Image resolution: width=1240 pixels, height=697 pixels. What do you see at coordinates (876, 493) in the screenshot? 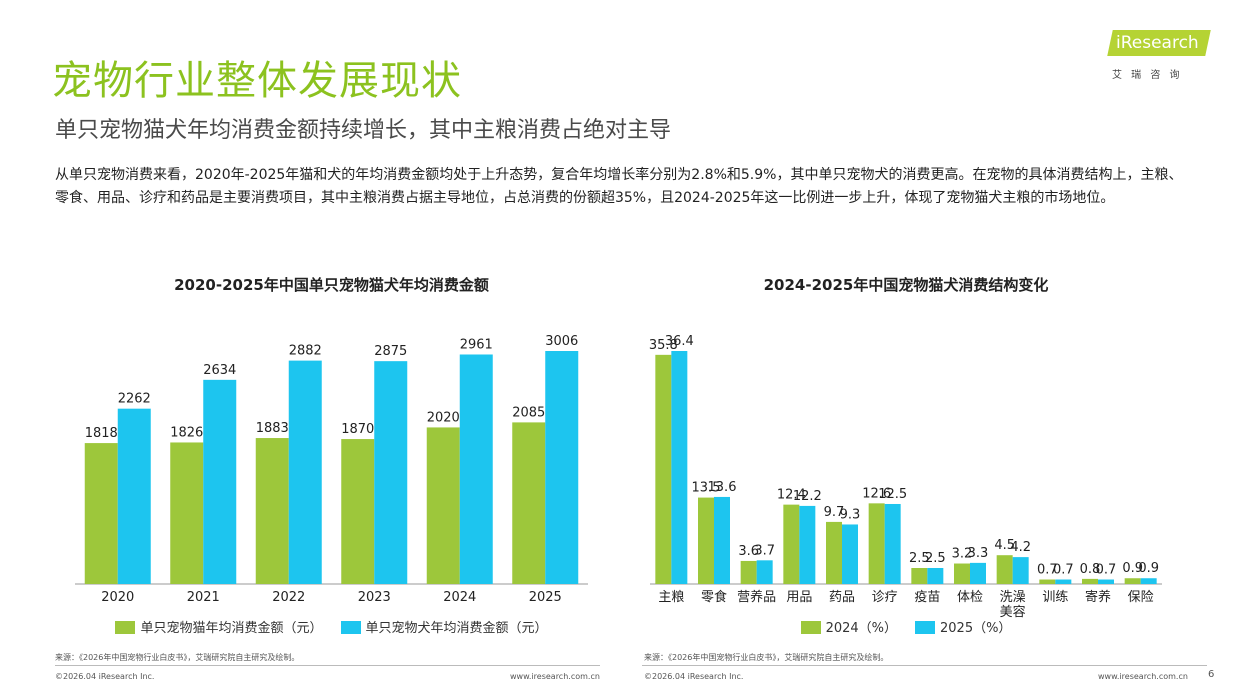
I see `value-label: 12.6` at bounding box center [876, 493].